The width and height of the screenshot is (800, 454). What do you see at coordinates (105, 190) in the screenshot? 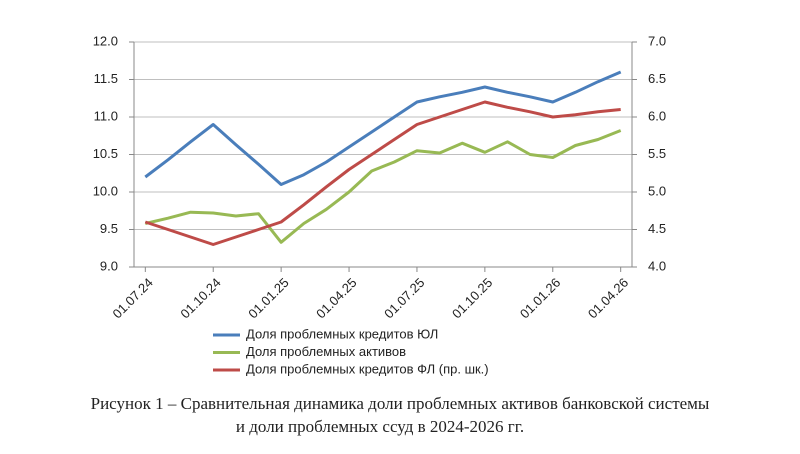
I see `y-tick-label: 10.0` at bounding box center [105, 190].